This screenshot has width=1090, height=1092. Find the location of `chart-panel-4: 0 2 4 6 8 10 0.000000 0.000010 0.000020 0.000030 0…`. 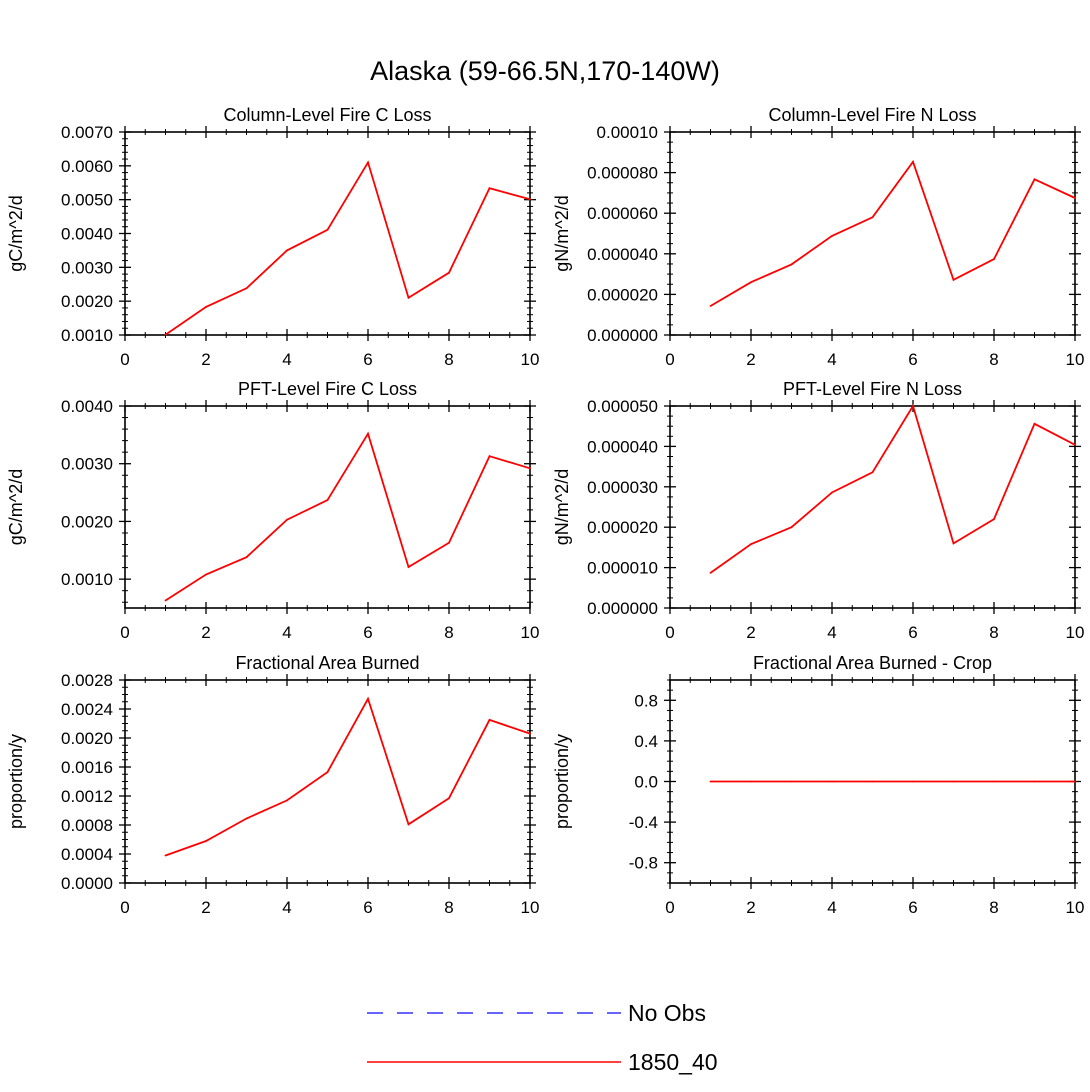

chart-panel-4: 0 2 4 6 8 10 0.000000 0.000010 0.000020 0.000030 0… is located at coordinates (818, 510).